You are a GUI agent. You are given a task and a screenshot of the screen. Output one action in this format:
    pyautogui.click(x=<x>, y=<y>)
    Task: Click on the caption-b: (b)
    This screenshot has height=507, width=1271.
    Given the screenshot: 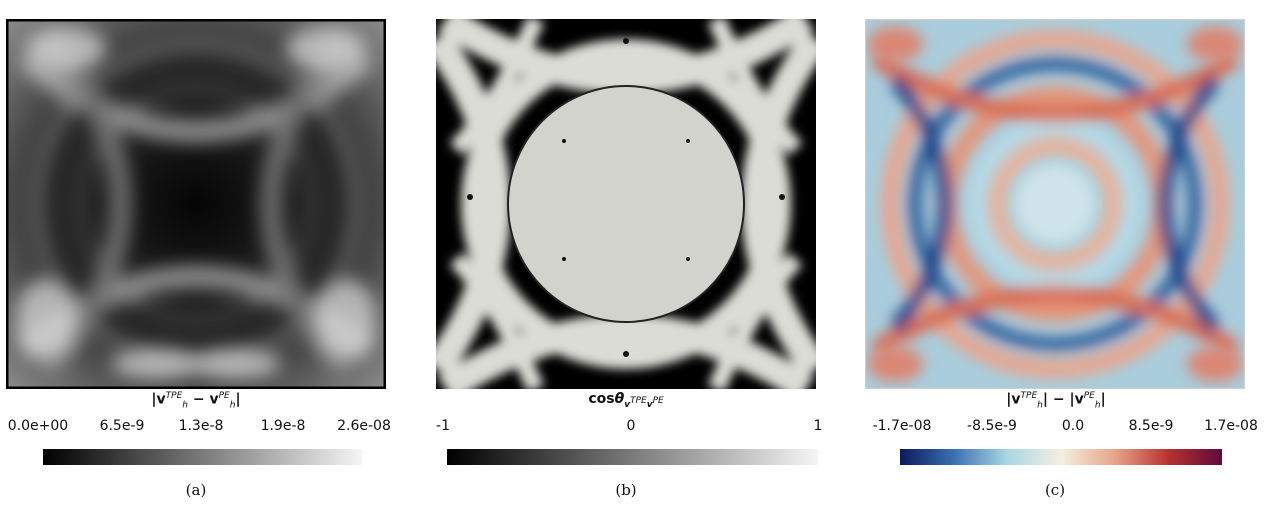 What is the action you would take?
    pyautogui.click(x=626, y=490)
    